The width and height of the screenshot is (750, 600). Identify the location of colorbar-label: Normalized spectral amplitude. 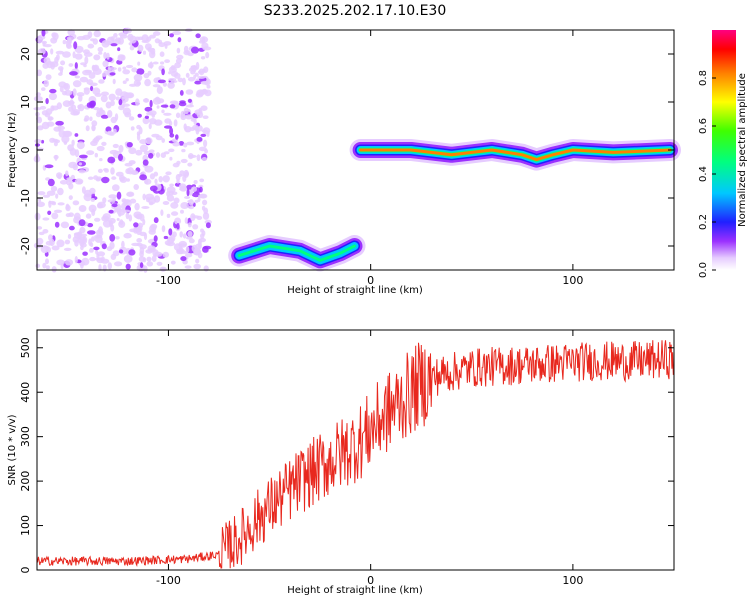
(742, 150).